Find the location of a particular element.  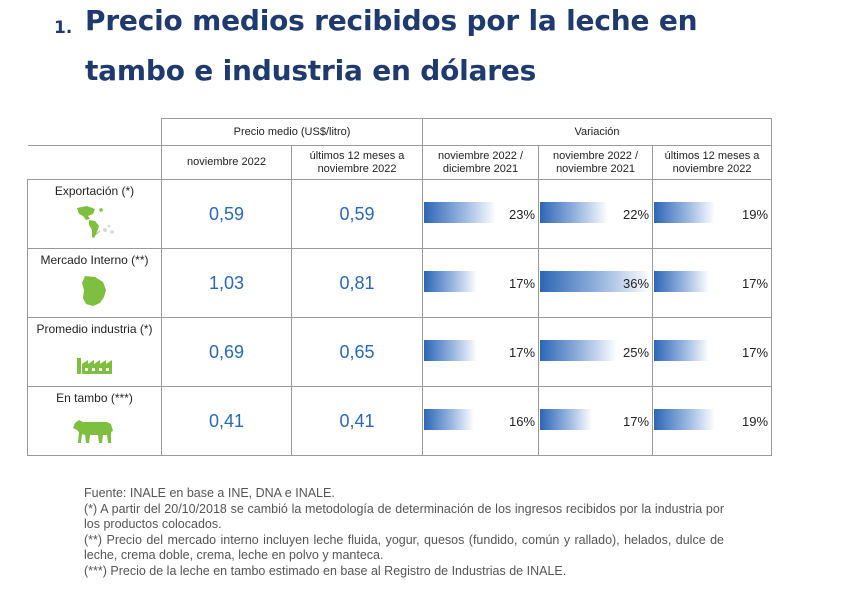

row-label: Mercado Interno (**) is located at coordinates (94, 260).